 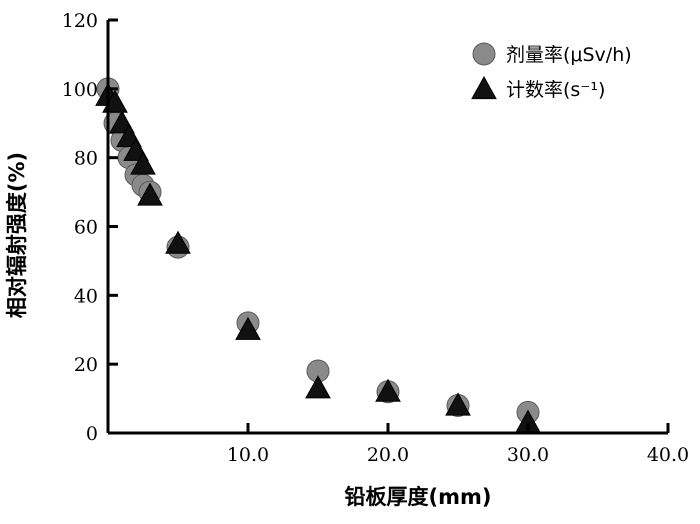 I want to click on legend-circle-marker, so click(x=484, y=54).